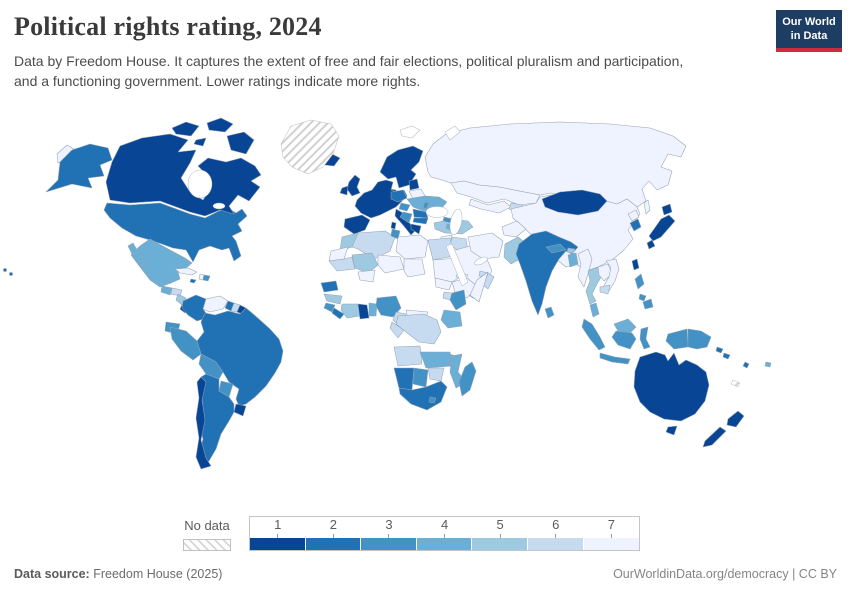 This screenshot has height=600, width=850. Describe the element at coordinates (185, 343) in the screenshot. I see `country-peru` at that location.